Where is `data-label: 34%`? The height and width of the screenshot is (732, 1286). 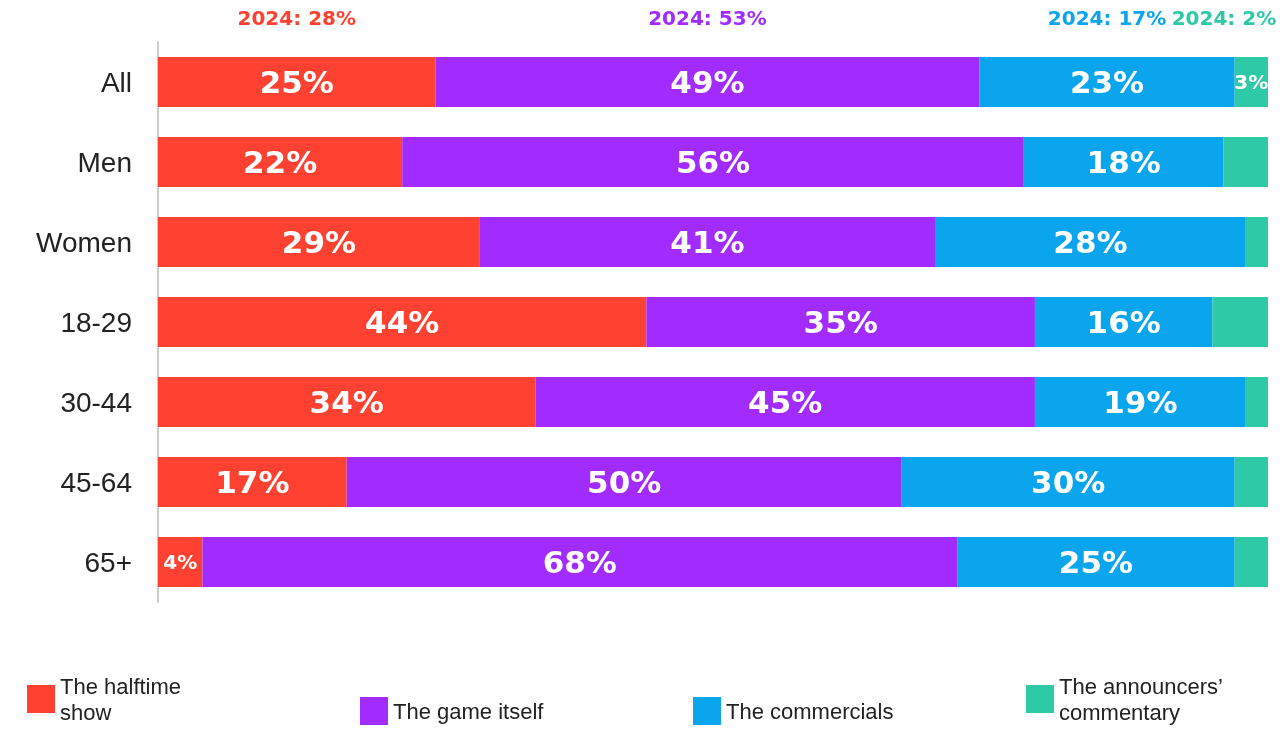 data-label: 34% is located at coordinates (346, 402).